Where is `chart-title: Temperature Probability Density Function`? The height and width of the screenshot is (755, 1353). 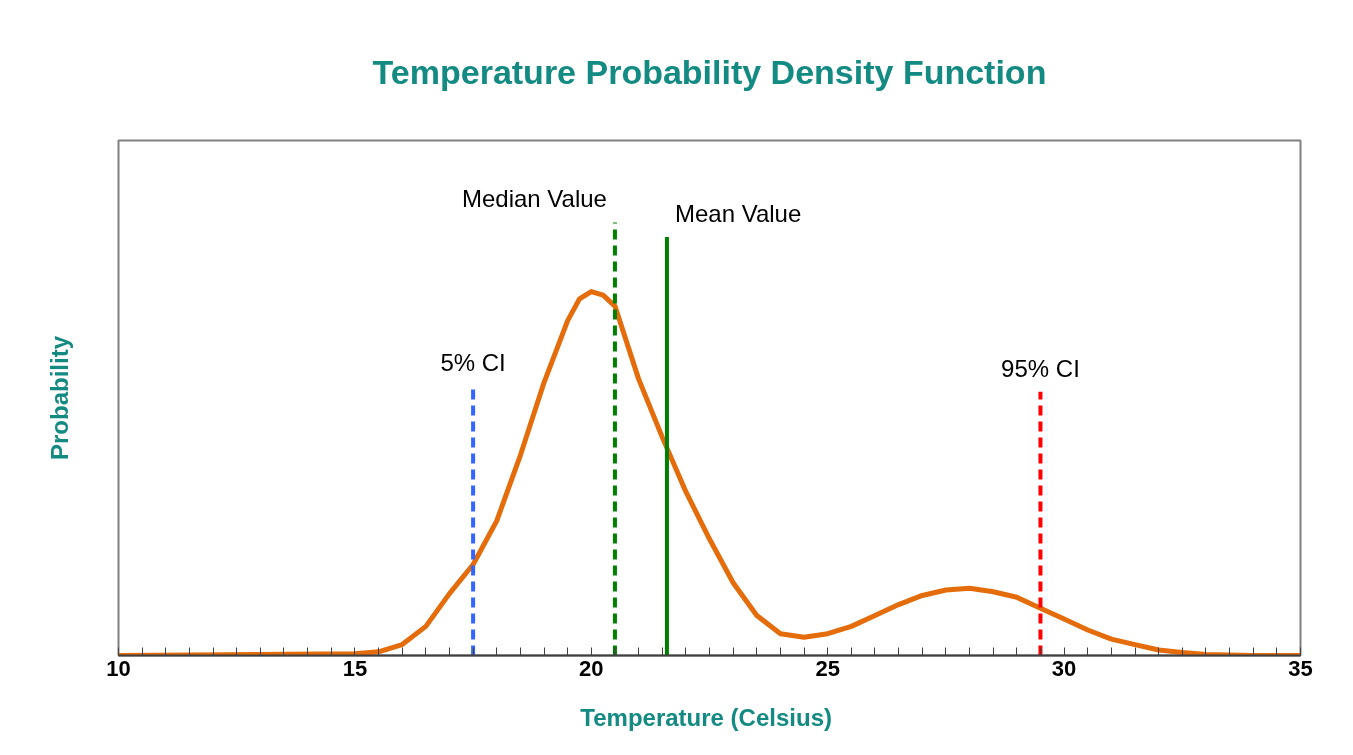 chart-title: Temperature Probability Density Function is located at coordinates (709, 71).